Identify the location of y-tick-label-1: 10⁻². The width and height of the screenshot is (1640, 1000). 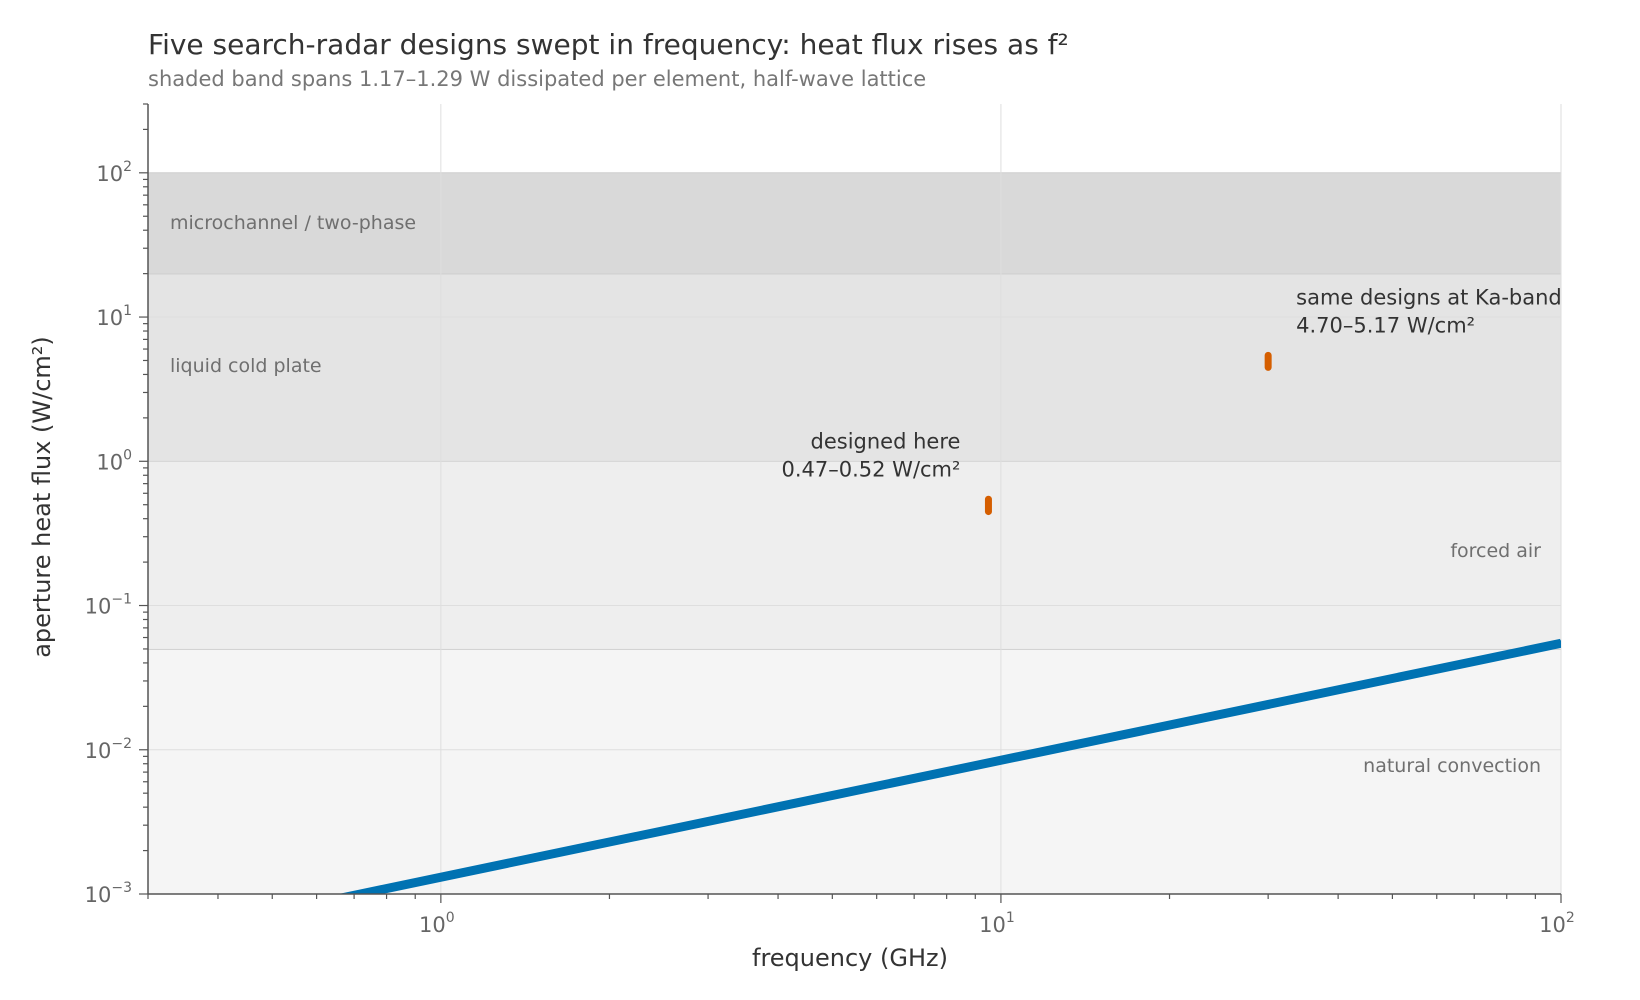
(108, 749).